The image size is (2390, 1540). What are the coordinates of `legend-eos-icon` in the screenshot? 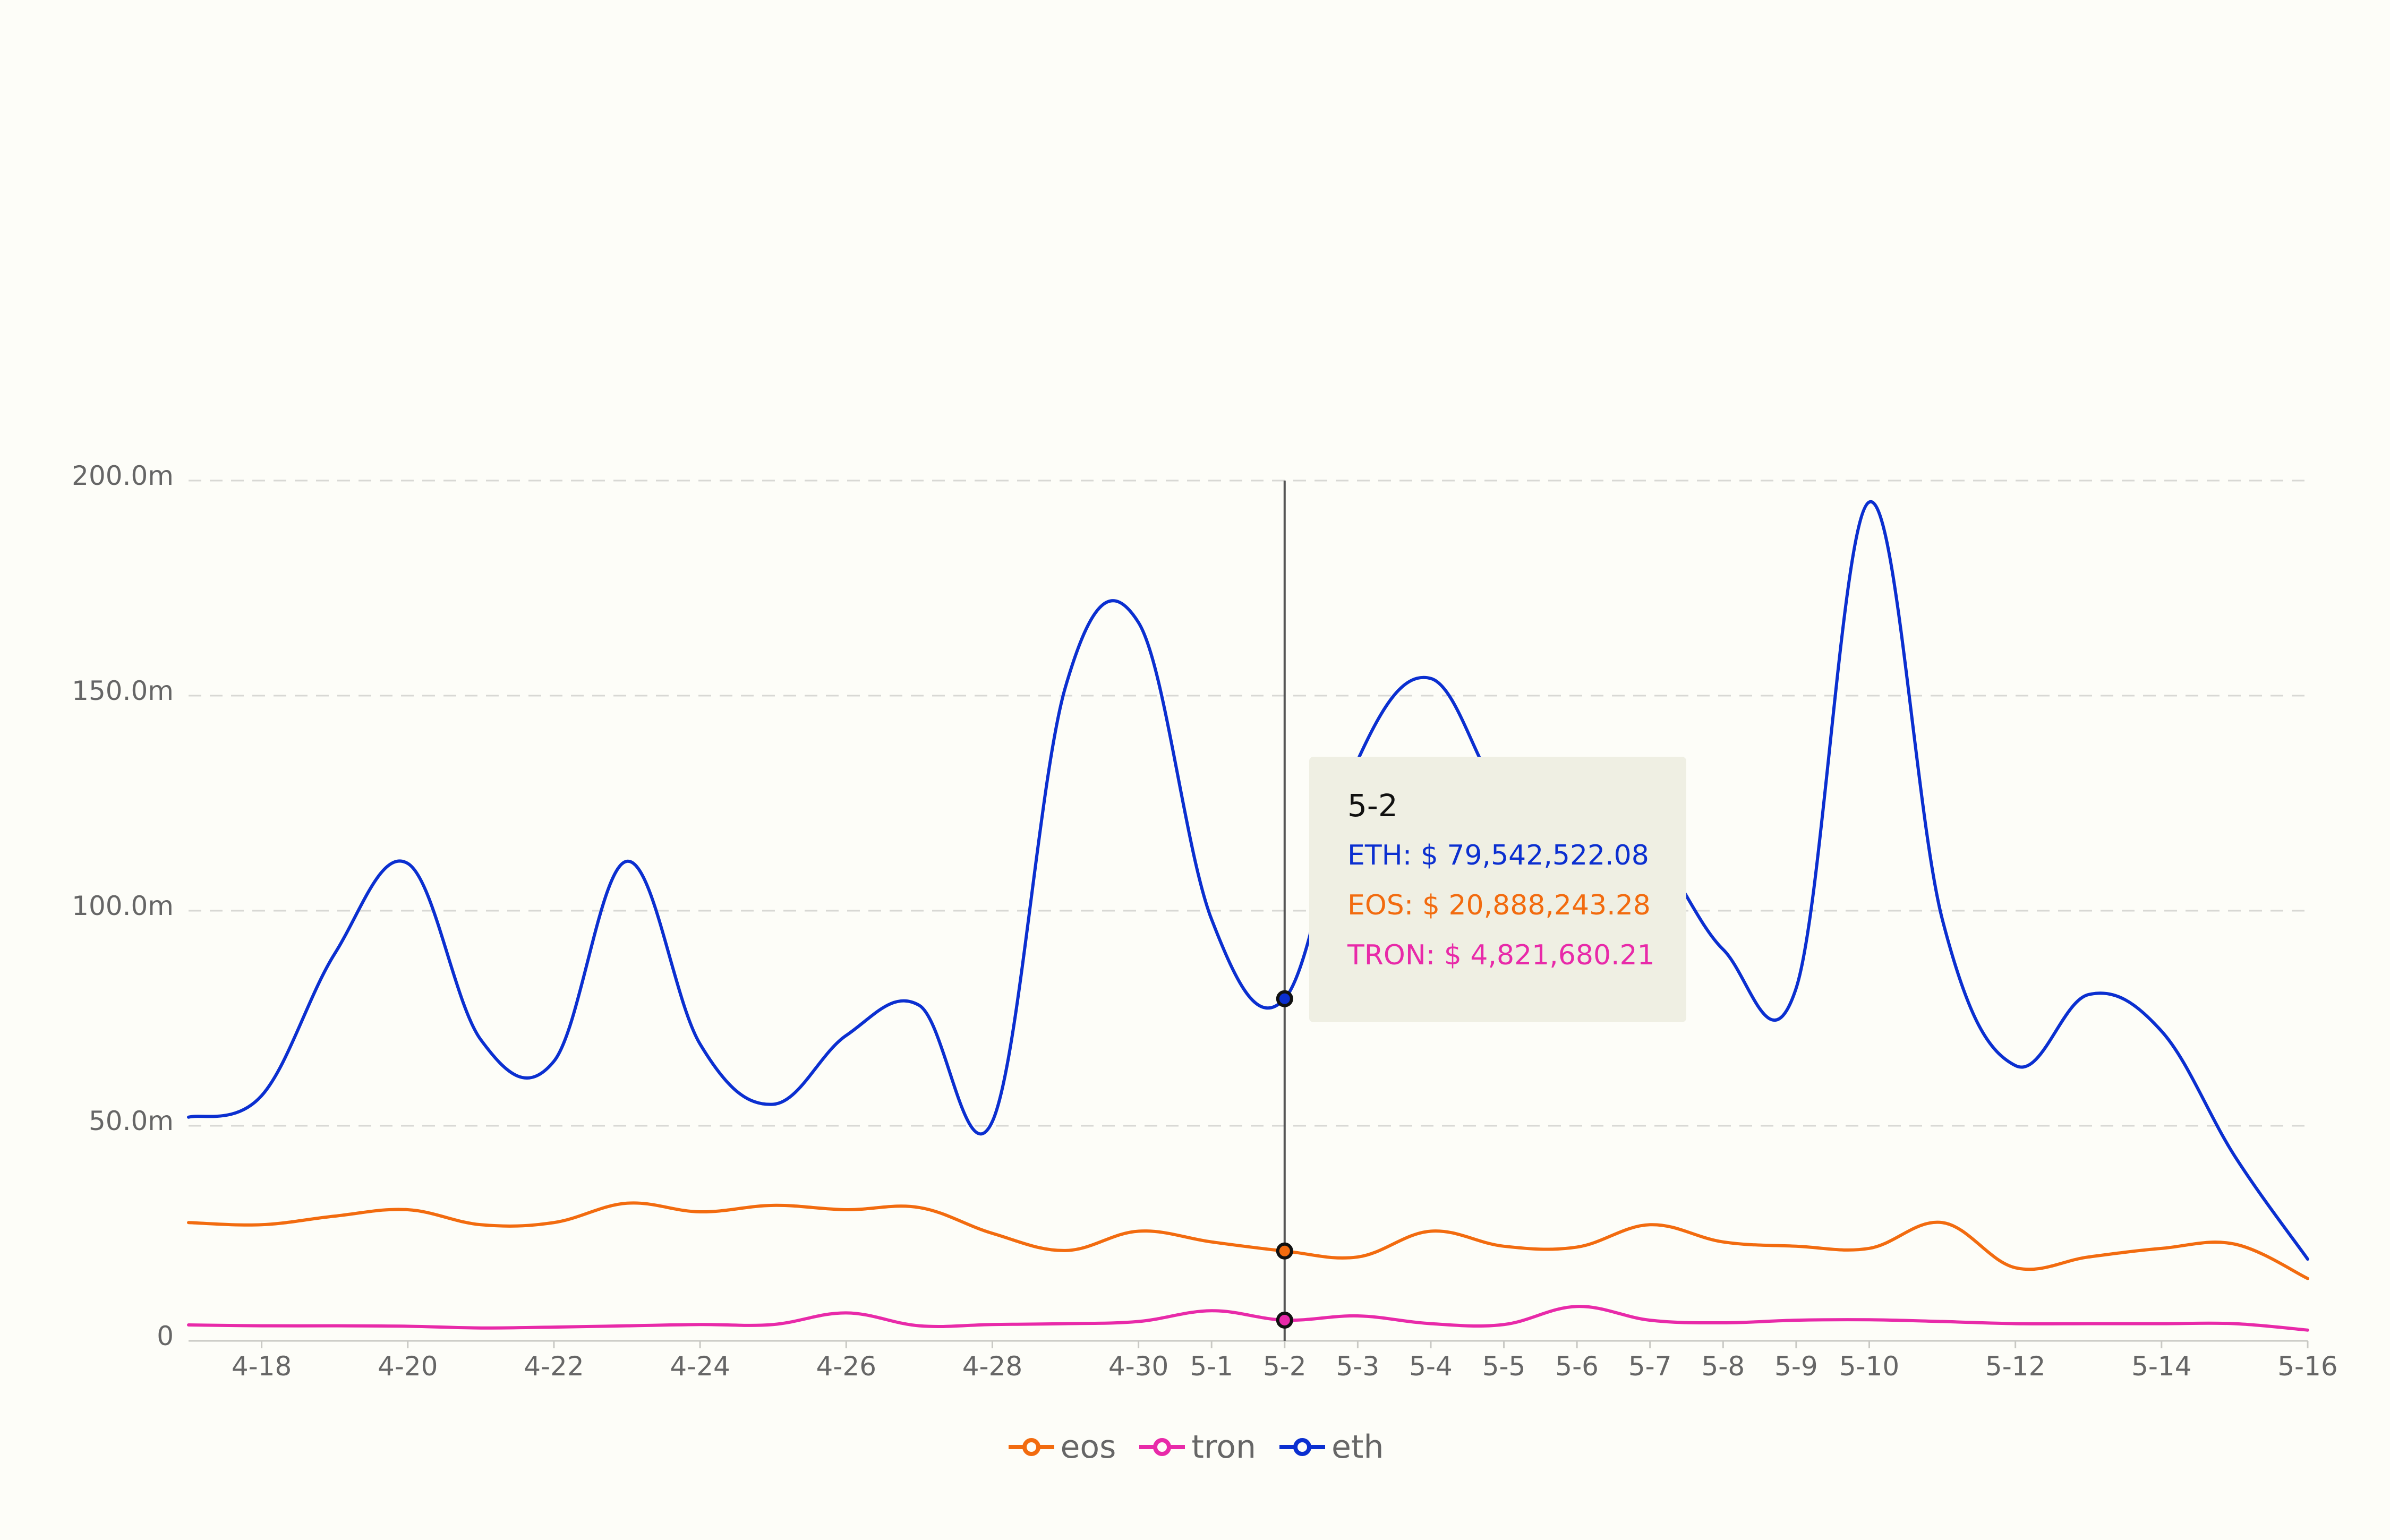 It's located at (1031, 1447).